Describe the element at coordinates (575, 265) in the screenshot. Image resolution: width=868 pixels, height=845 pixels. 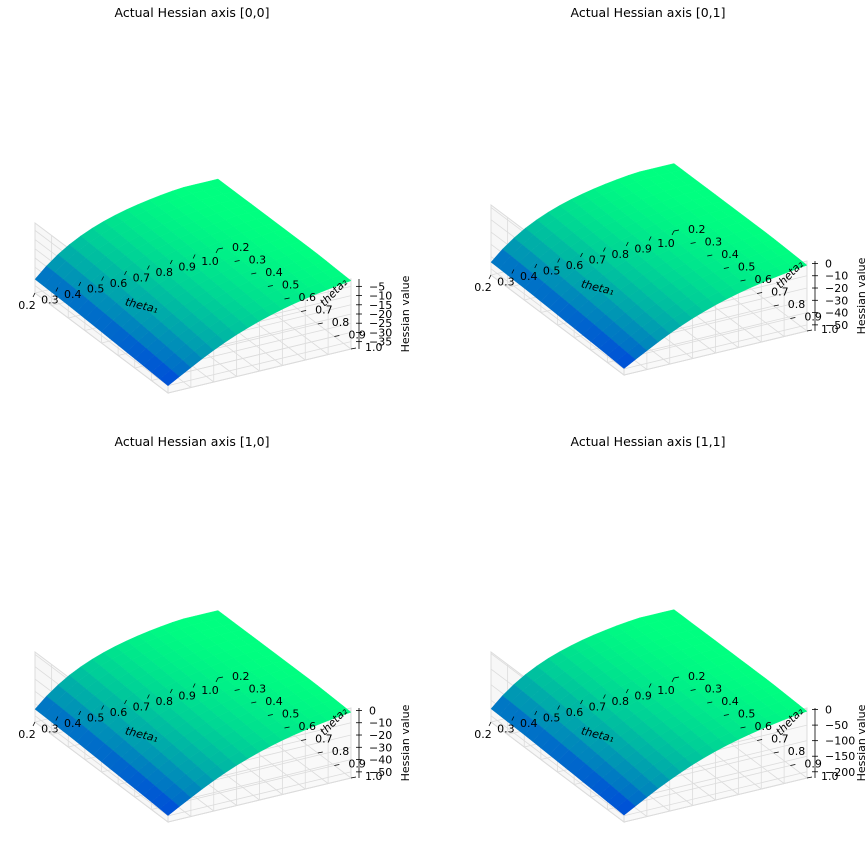
I see `x-tick-label: 0.6` at that location.